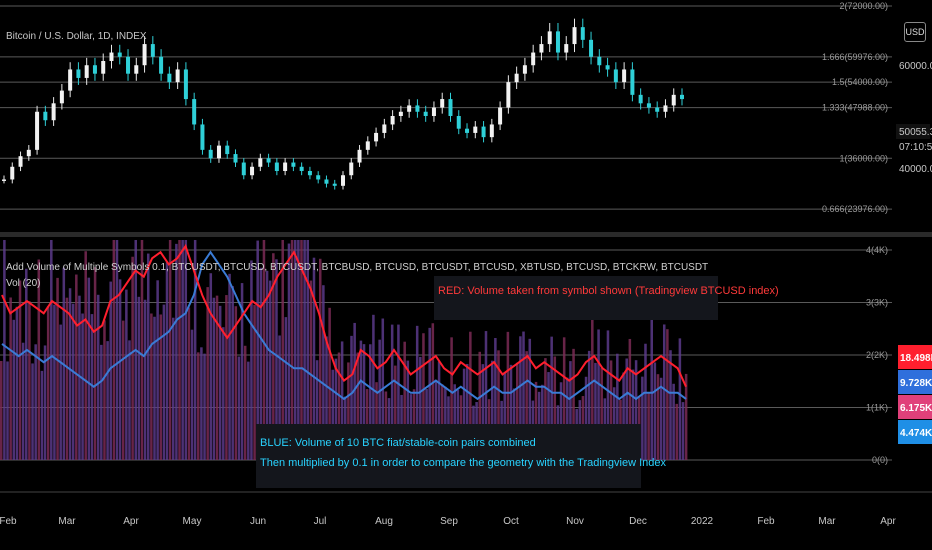 The width and height of the screenshot is (932, 550). Describe the element at coordinates (466, 234) in the screenshot. I see `panel-divider` at that location.